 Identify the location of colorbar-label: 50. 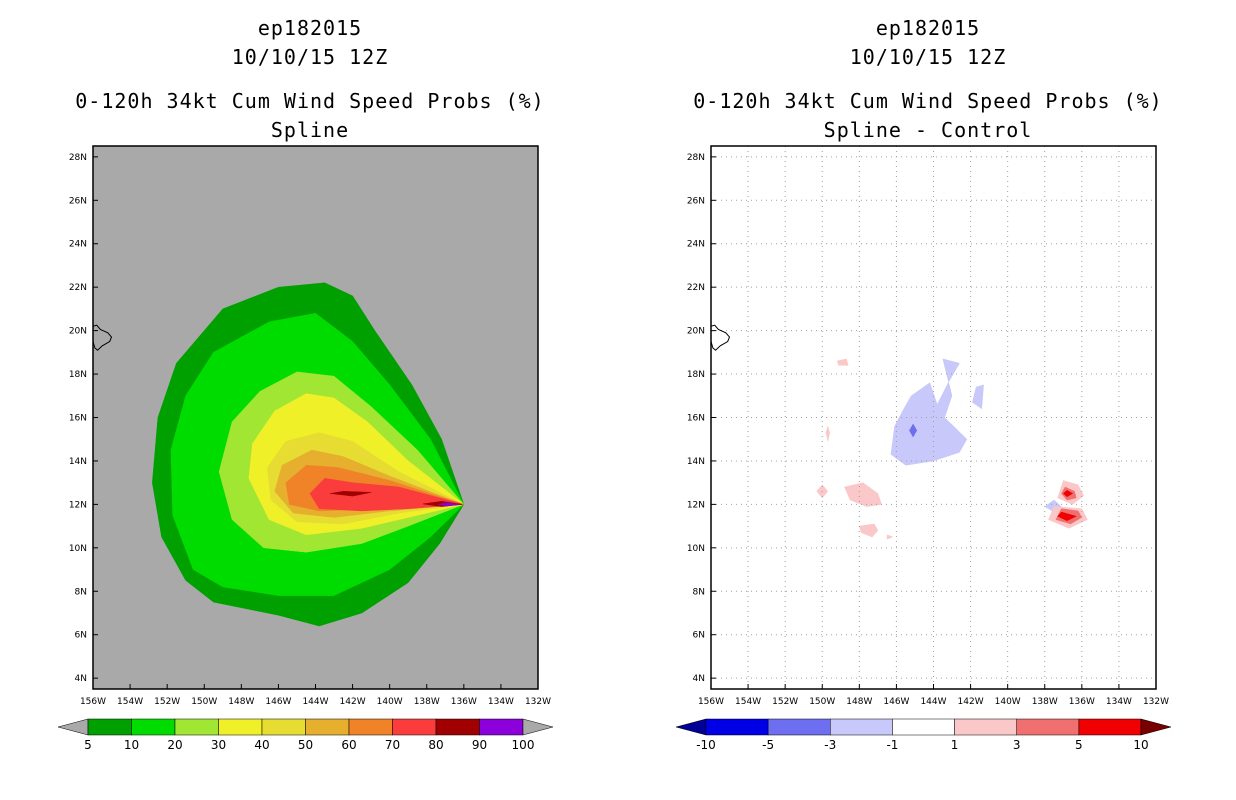
(305, 745).